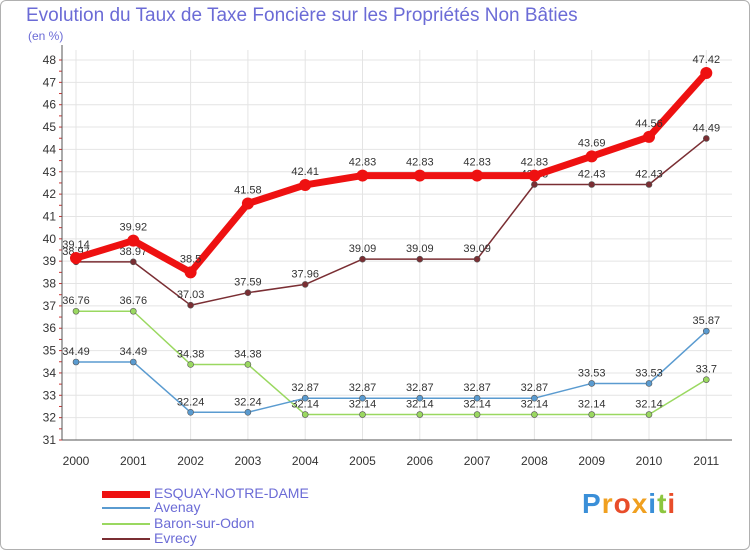 This screenshot has width=750, height=550. Describe the element at coordinates (151, 507) in the screenshot. I see `legend-item-avenay: Avenay` at that location.